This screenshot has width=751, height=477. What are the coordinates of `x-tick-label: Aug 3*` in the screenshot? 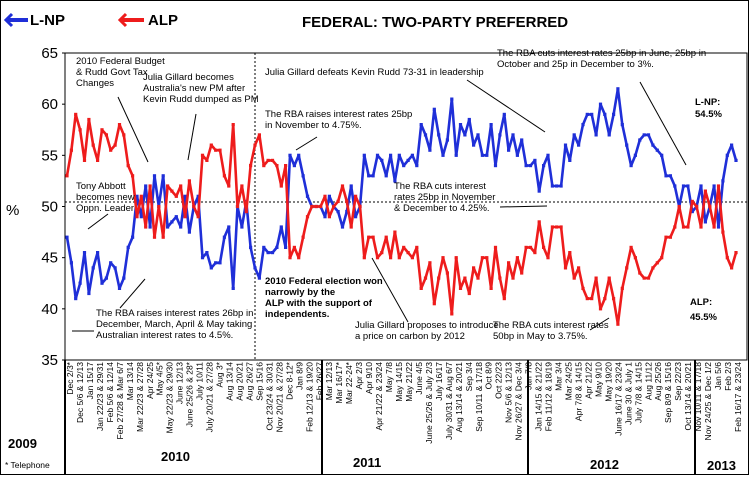 It's located at (220, 374).